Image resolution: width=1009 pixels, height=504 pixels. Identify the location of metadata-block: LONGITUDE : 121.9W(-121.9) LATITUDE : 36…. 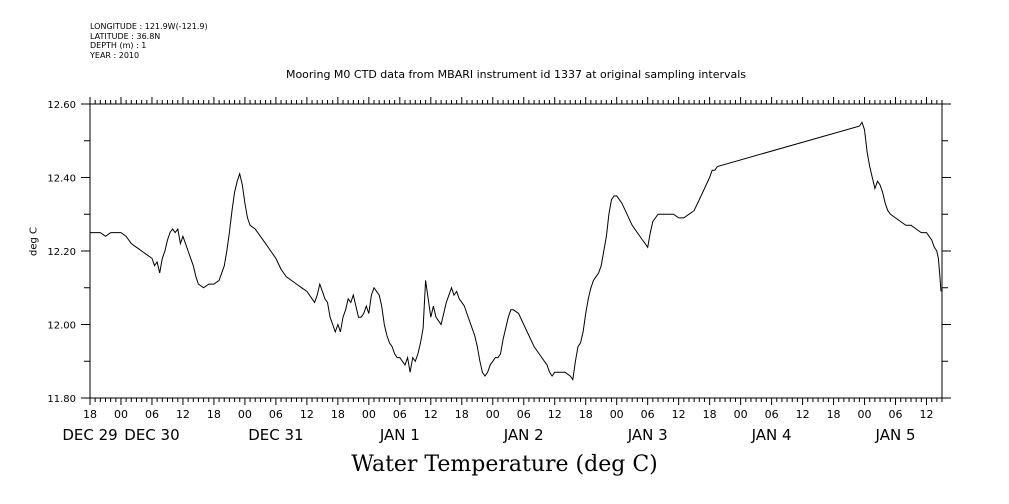
(149, 41).